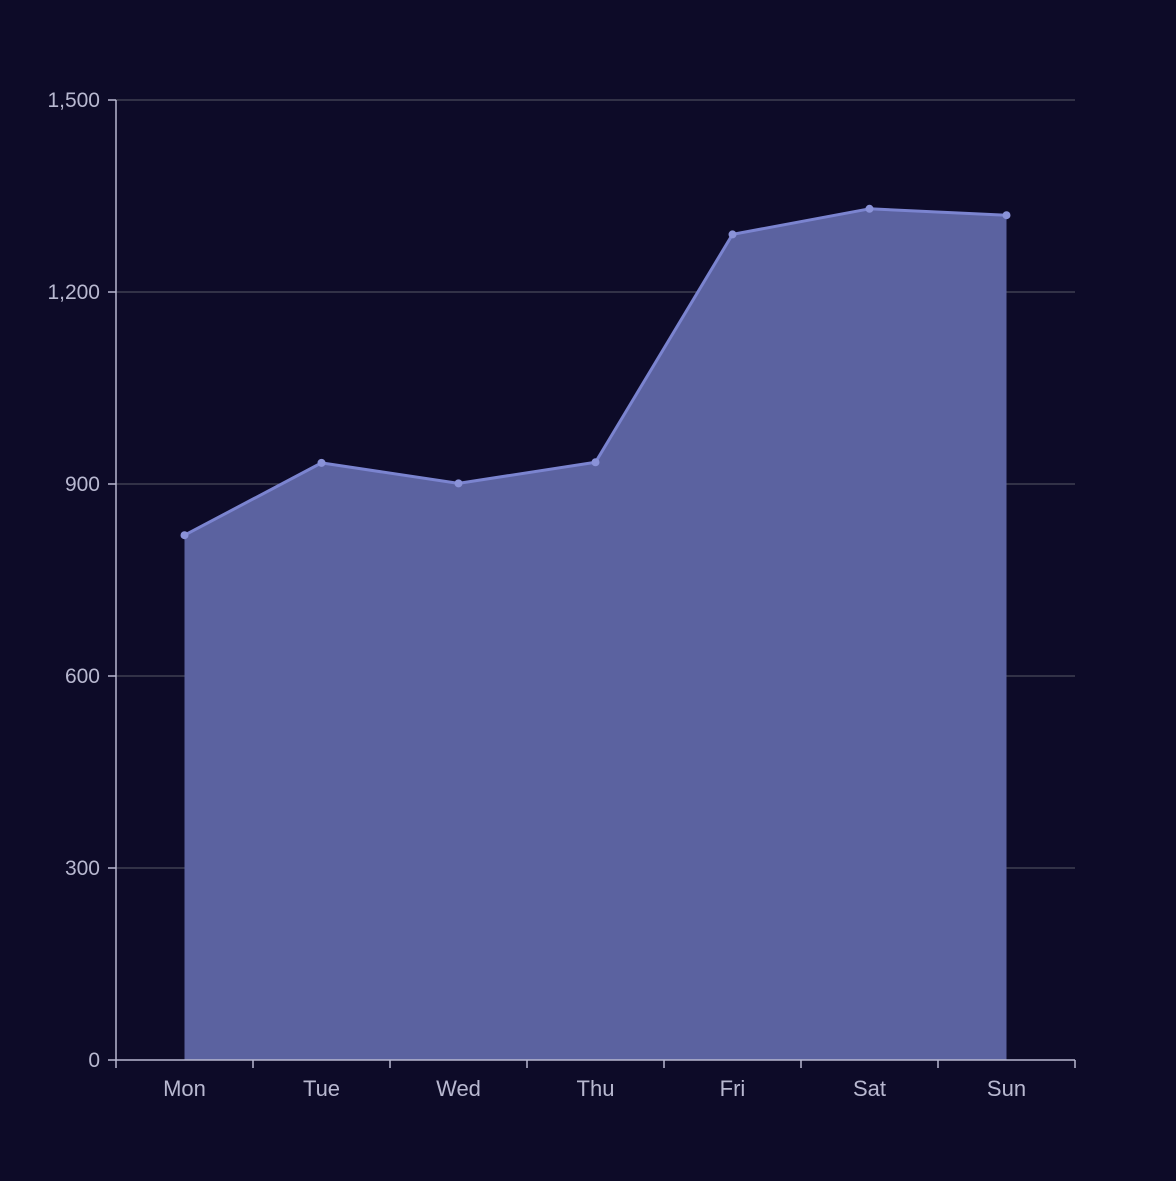 This screenshot has width=1176, height=1181. Describe the element at coordinates (184, 535) in the screenshot. I see `data-point-mon` at that location.